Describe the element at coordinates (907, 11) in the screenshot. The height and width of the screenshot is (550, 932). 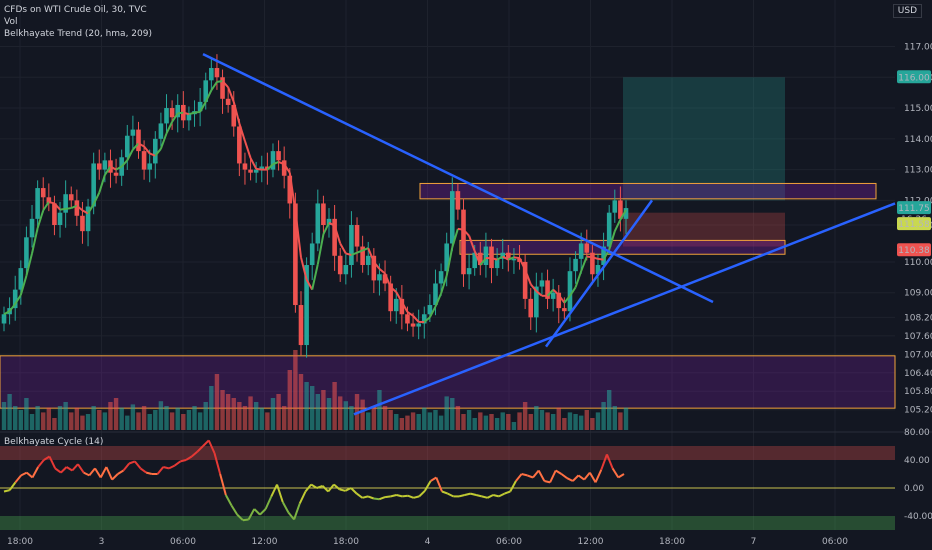
I see `currency-badge: USD` at that location.